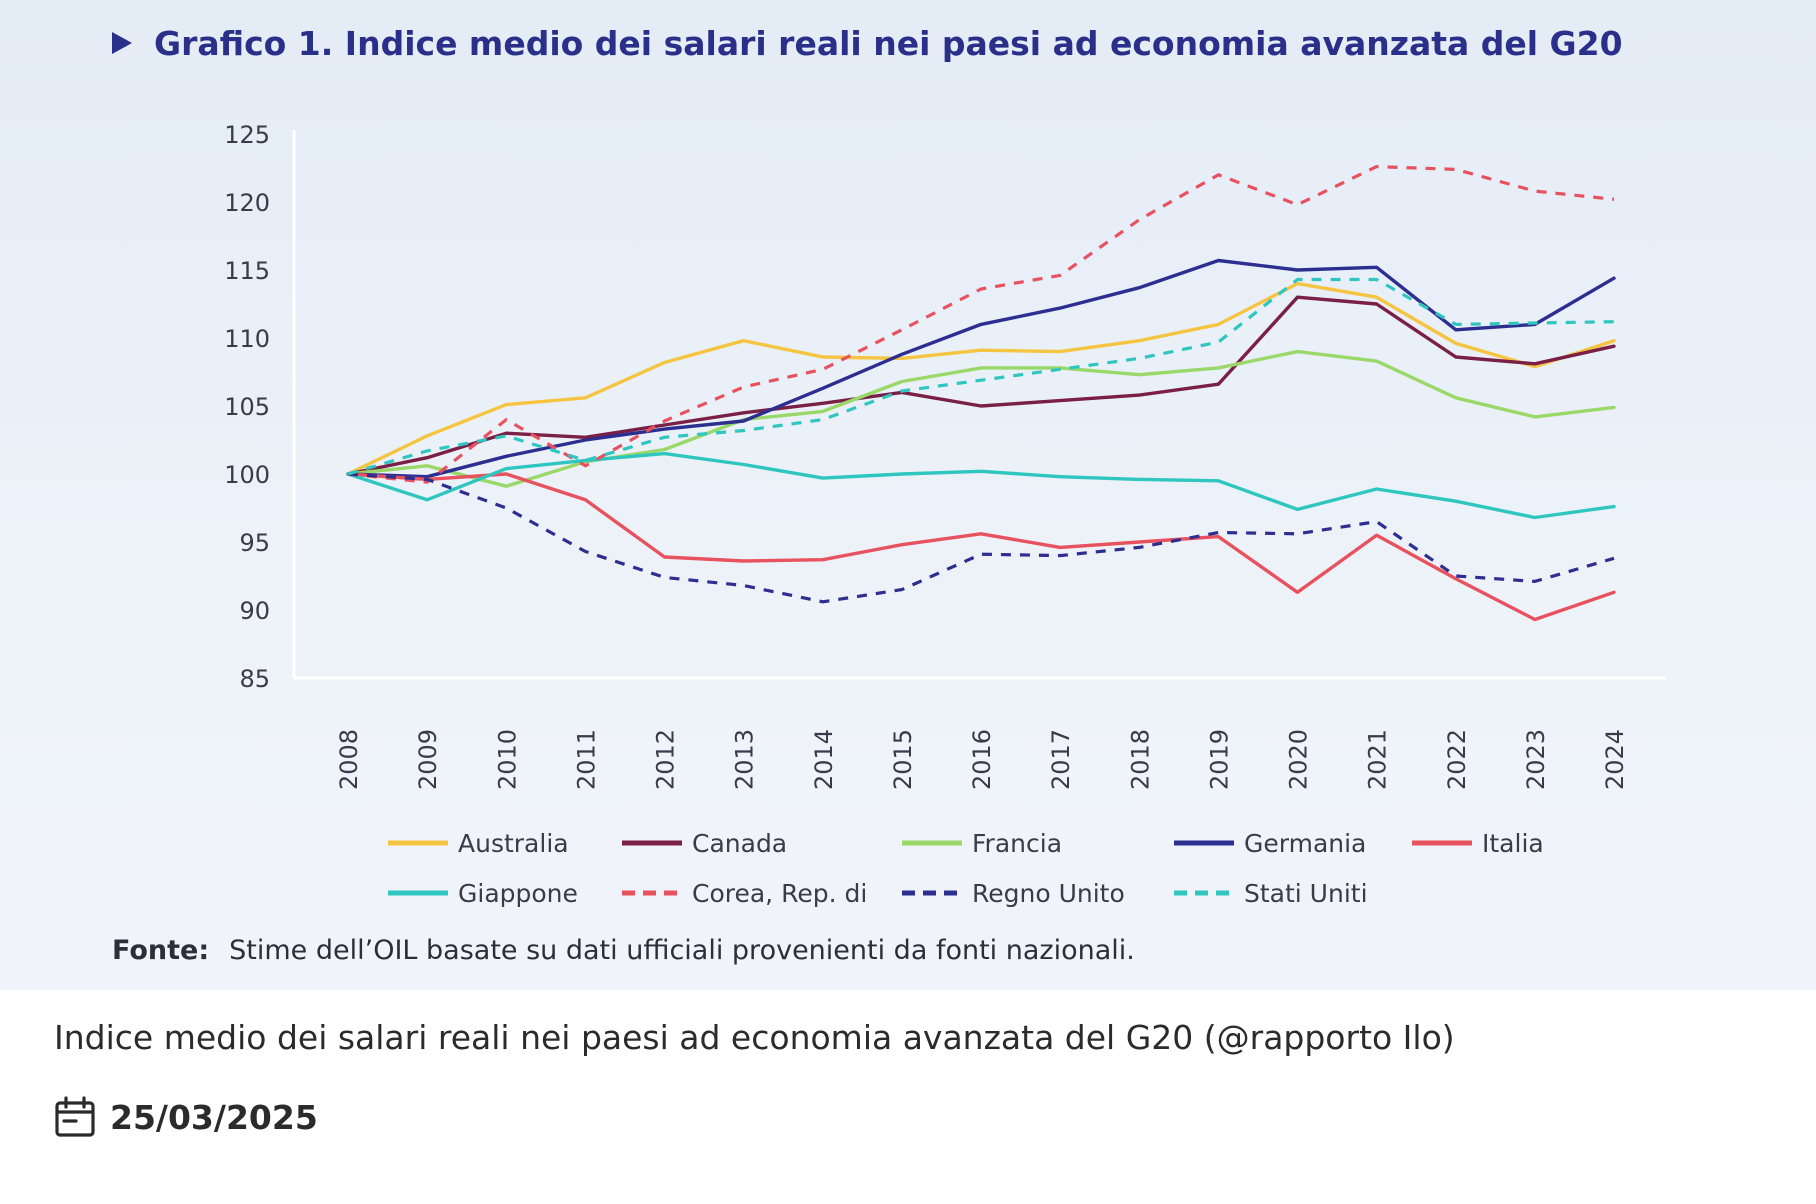 Image resolution: width=1816 pixels, height=1204 pixels. What do you see at coordinates (1017, 843) in the screenshot?
I see `legend-label: Francia` at bounding box center [1017, 843].